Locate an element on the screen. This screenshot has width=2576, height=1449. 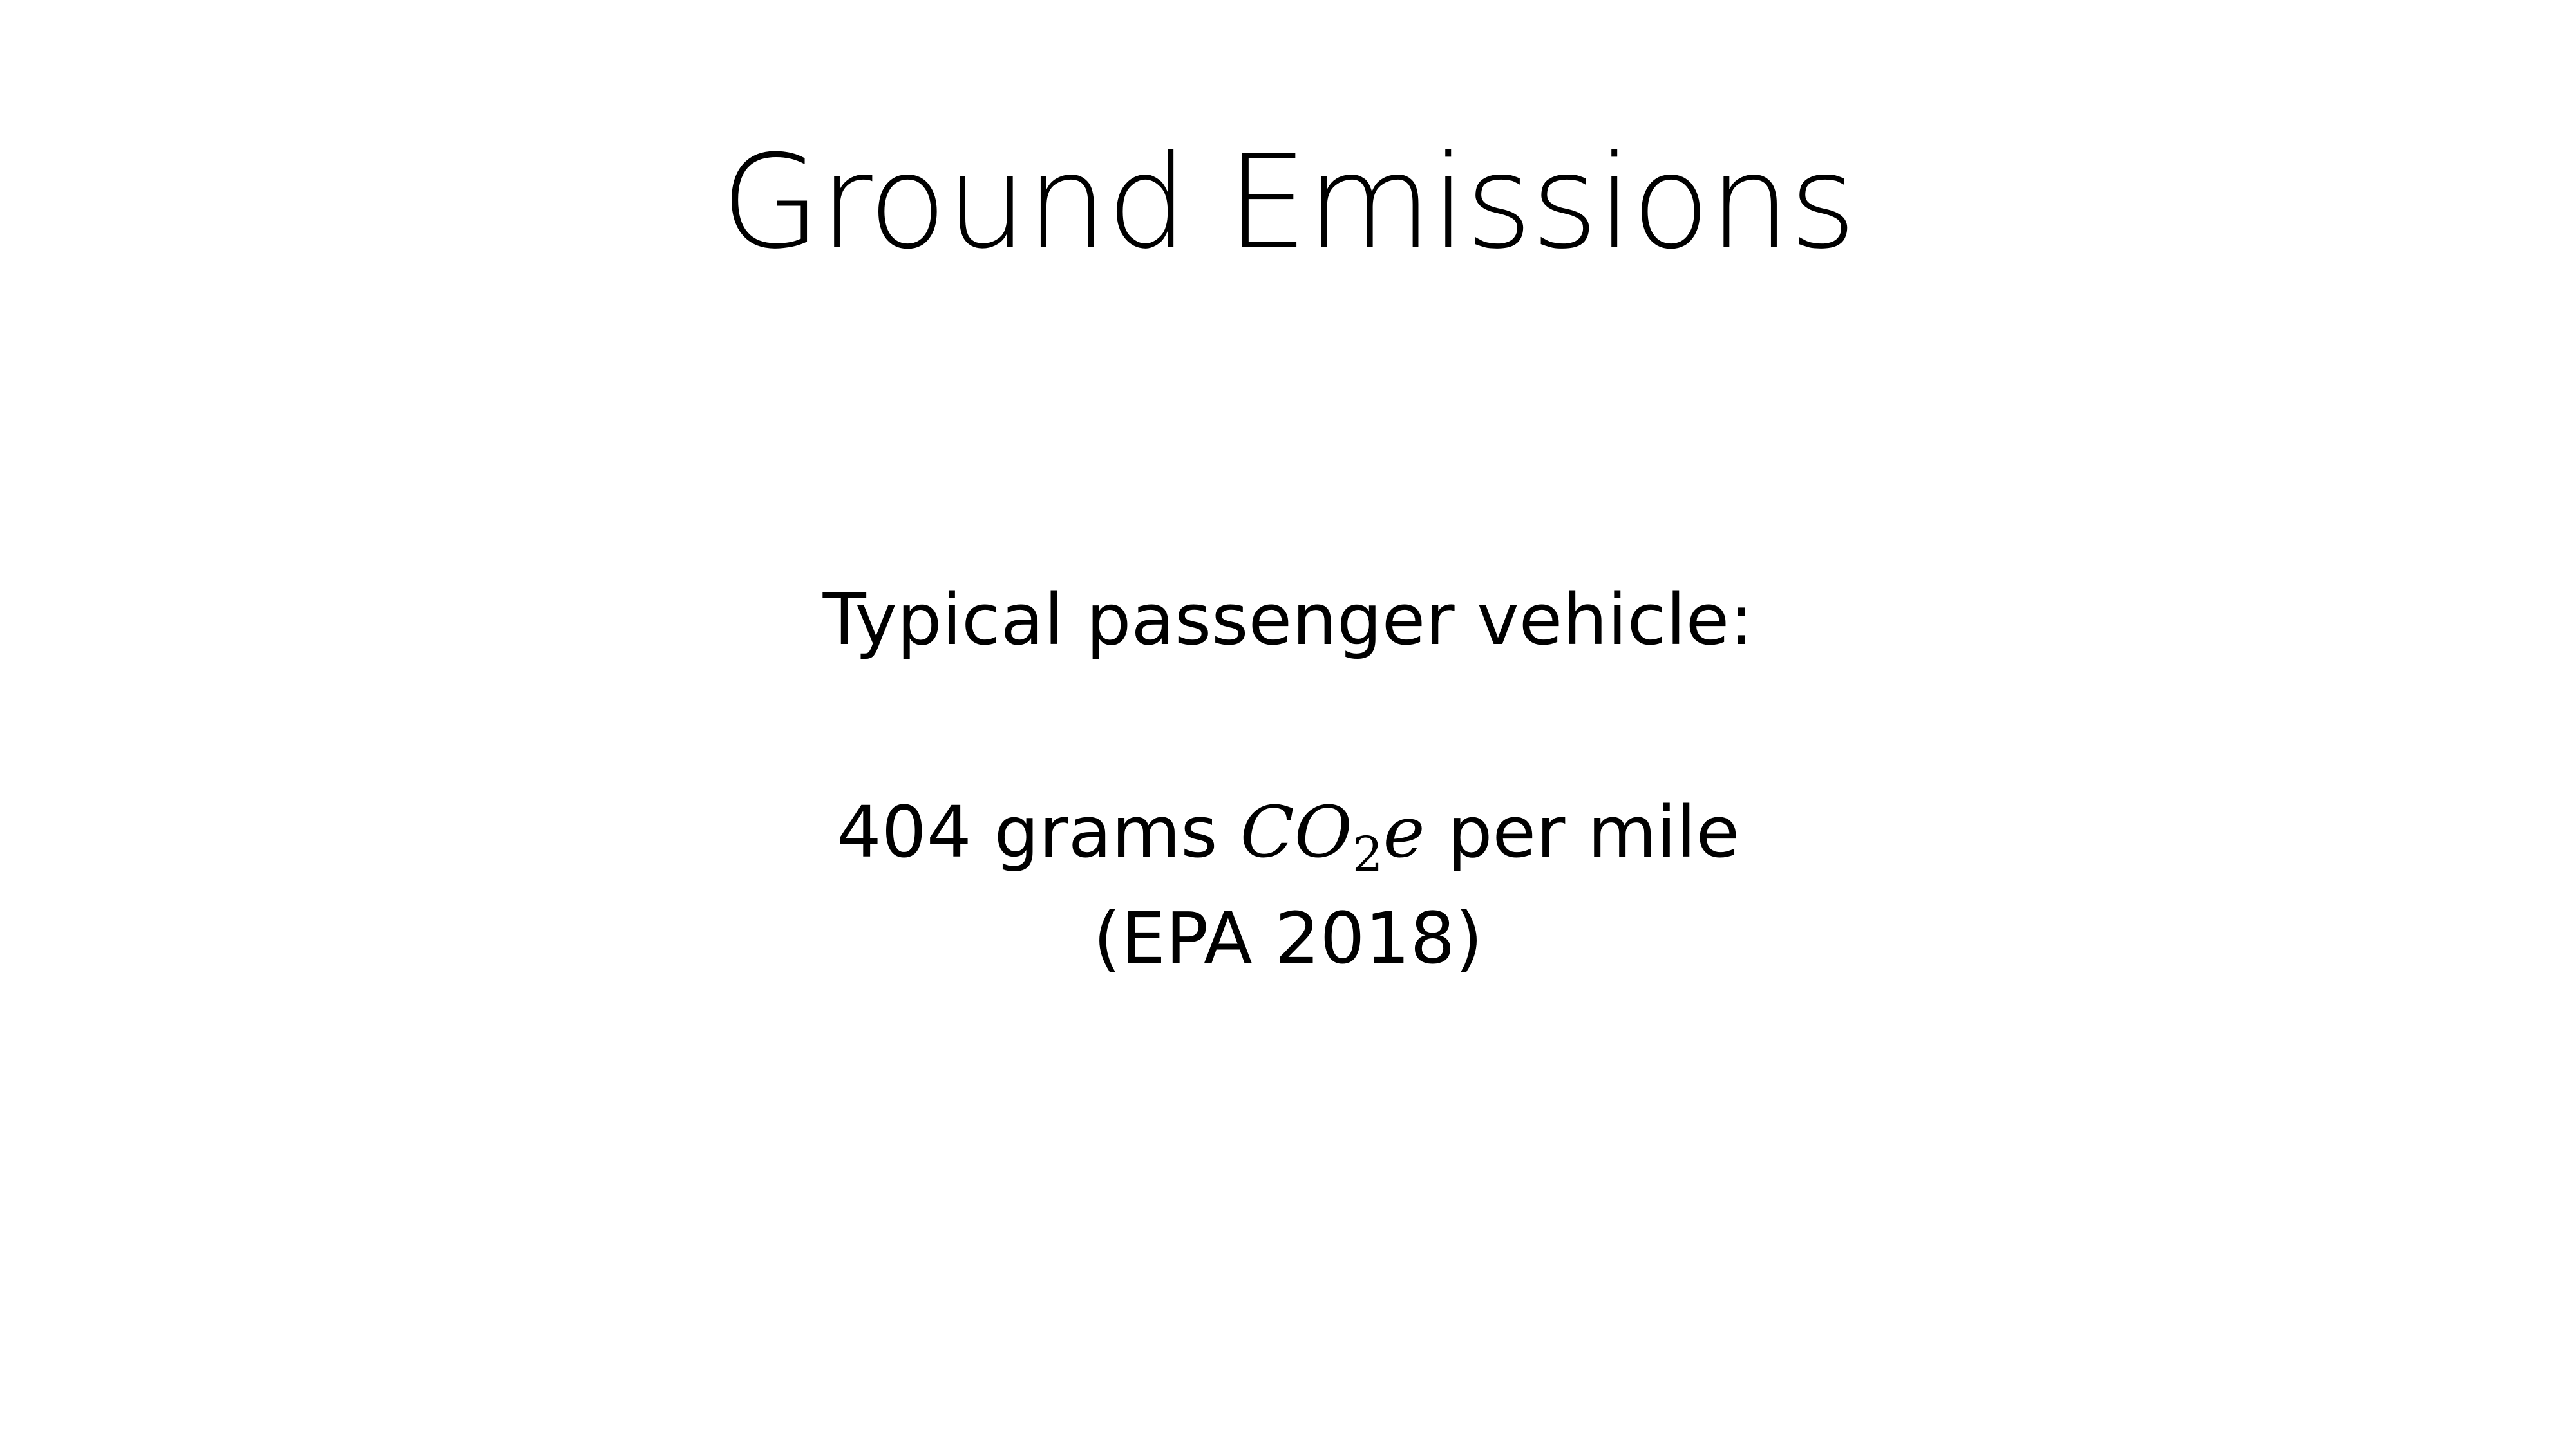
co2e-formula: CO2e is located at coordinates (1333, 835).